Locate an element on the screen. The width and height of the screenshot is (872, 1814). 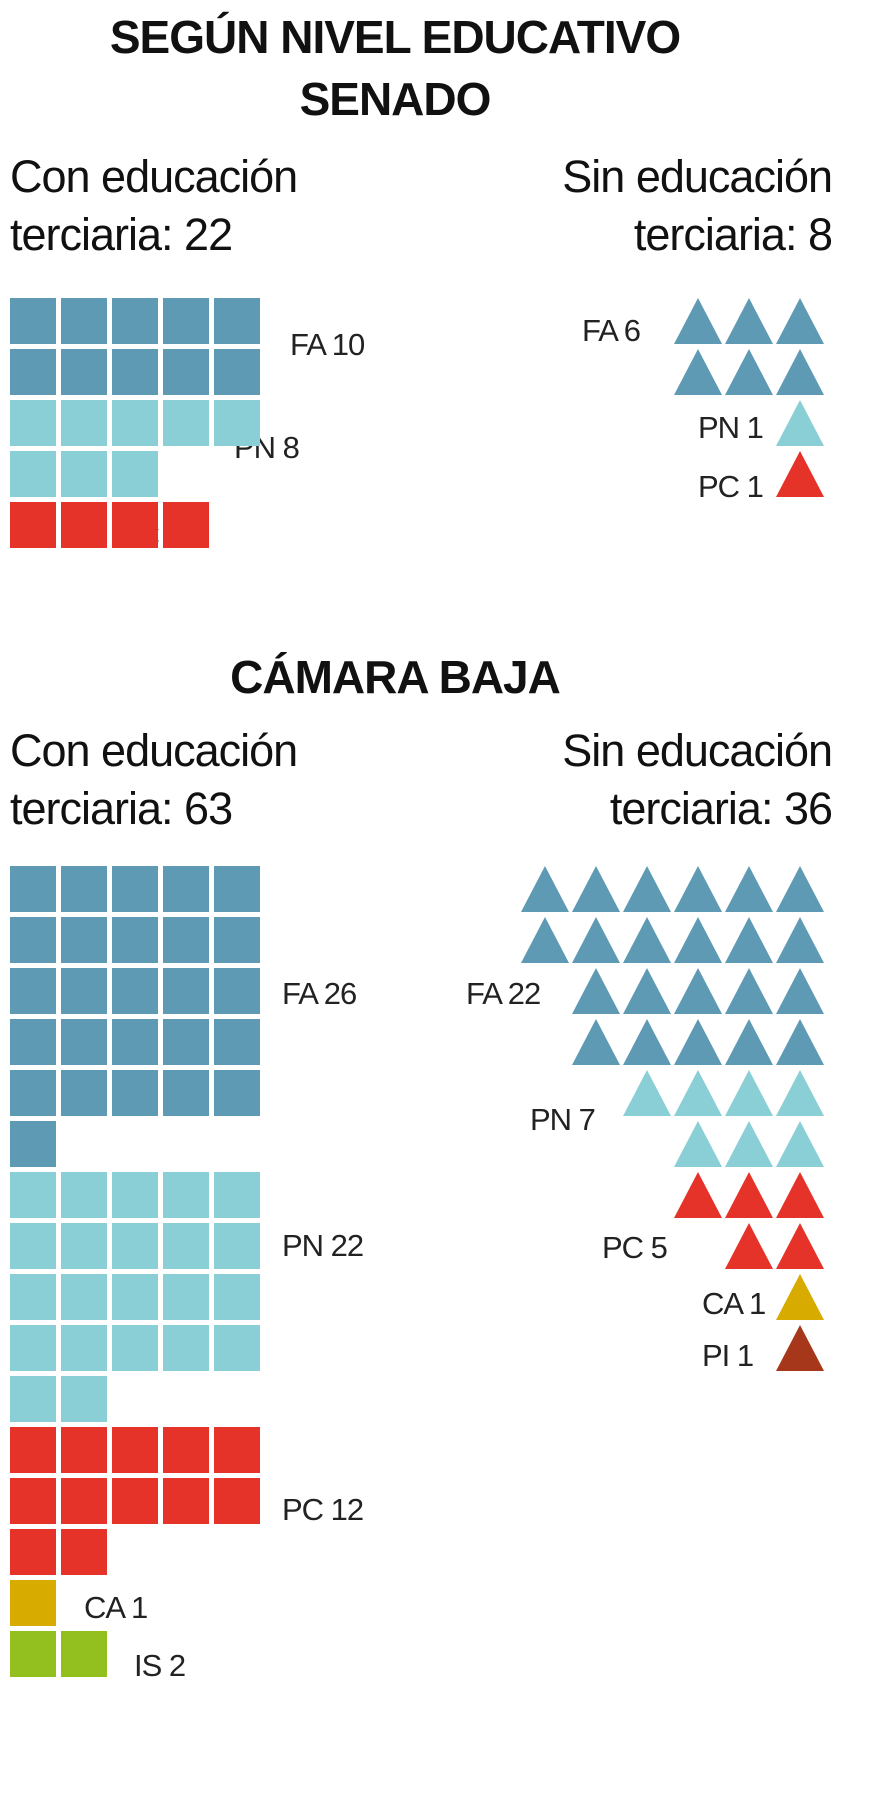
series-label-camara-sin-fa: FA 22 is located at coordinates (503, 993).